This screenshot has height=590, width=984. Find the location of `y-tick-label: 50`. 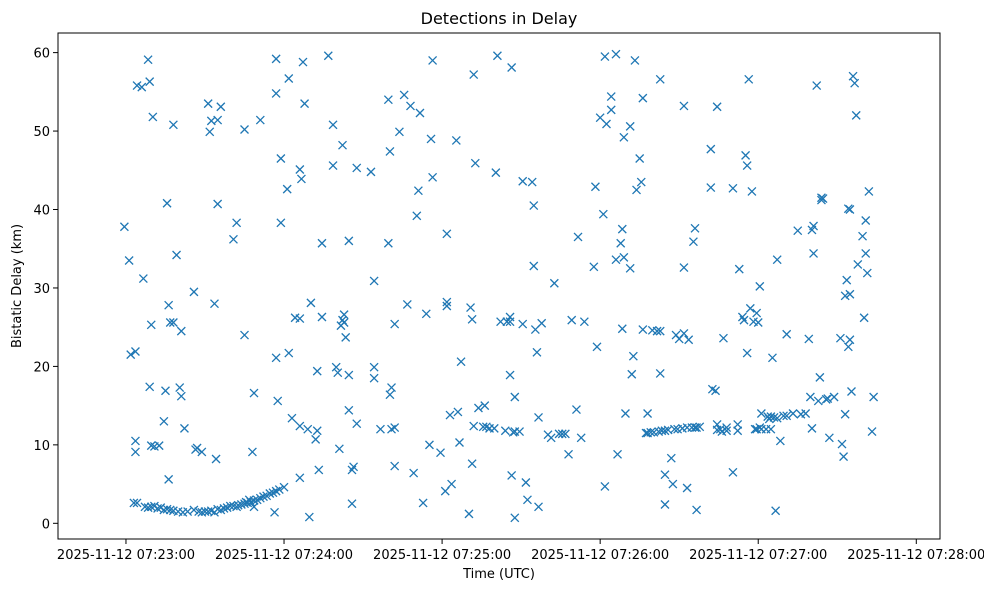

y-tick-label: 50 is located at coordinates (41, 132).